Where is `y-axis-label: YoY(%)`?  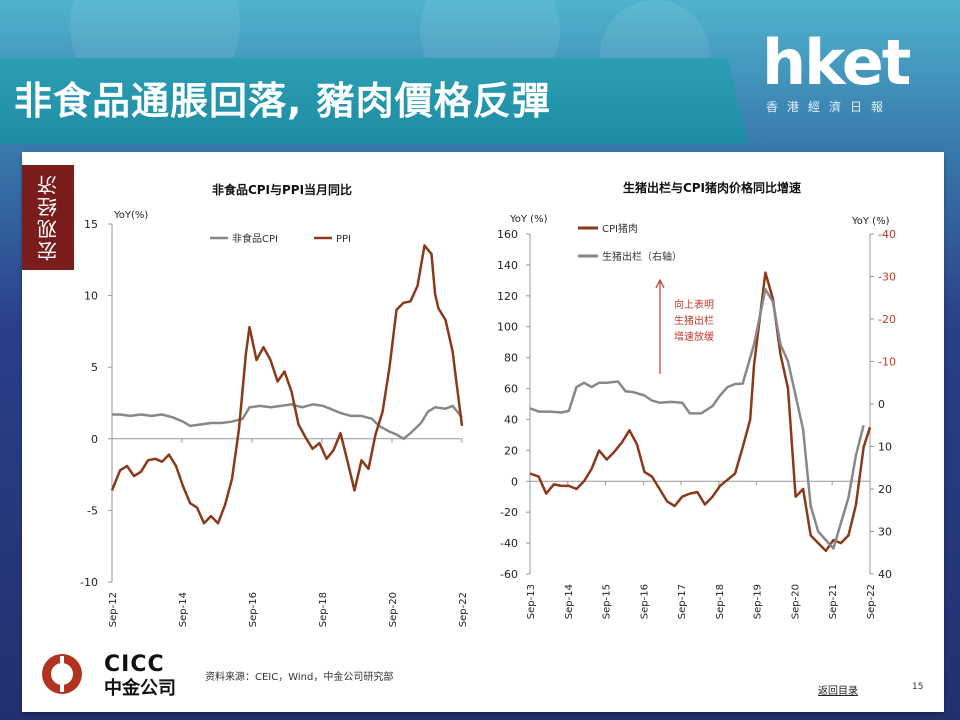
y-axis-label: YoY(%) is located at coordinates (130, 215).